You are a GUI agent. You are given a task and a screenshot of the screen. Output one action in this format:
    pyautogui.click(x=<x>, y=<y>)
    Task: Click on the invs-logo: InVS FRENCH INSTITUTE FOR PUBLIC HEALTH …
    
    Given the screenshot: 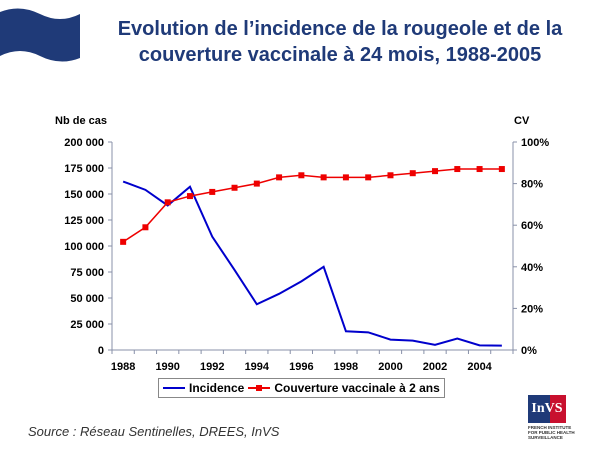 What is the action you would take?
    pyautogui.click(x=554, y=417)
    